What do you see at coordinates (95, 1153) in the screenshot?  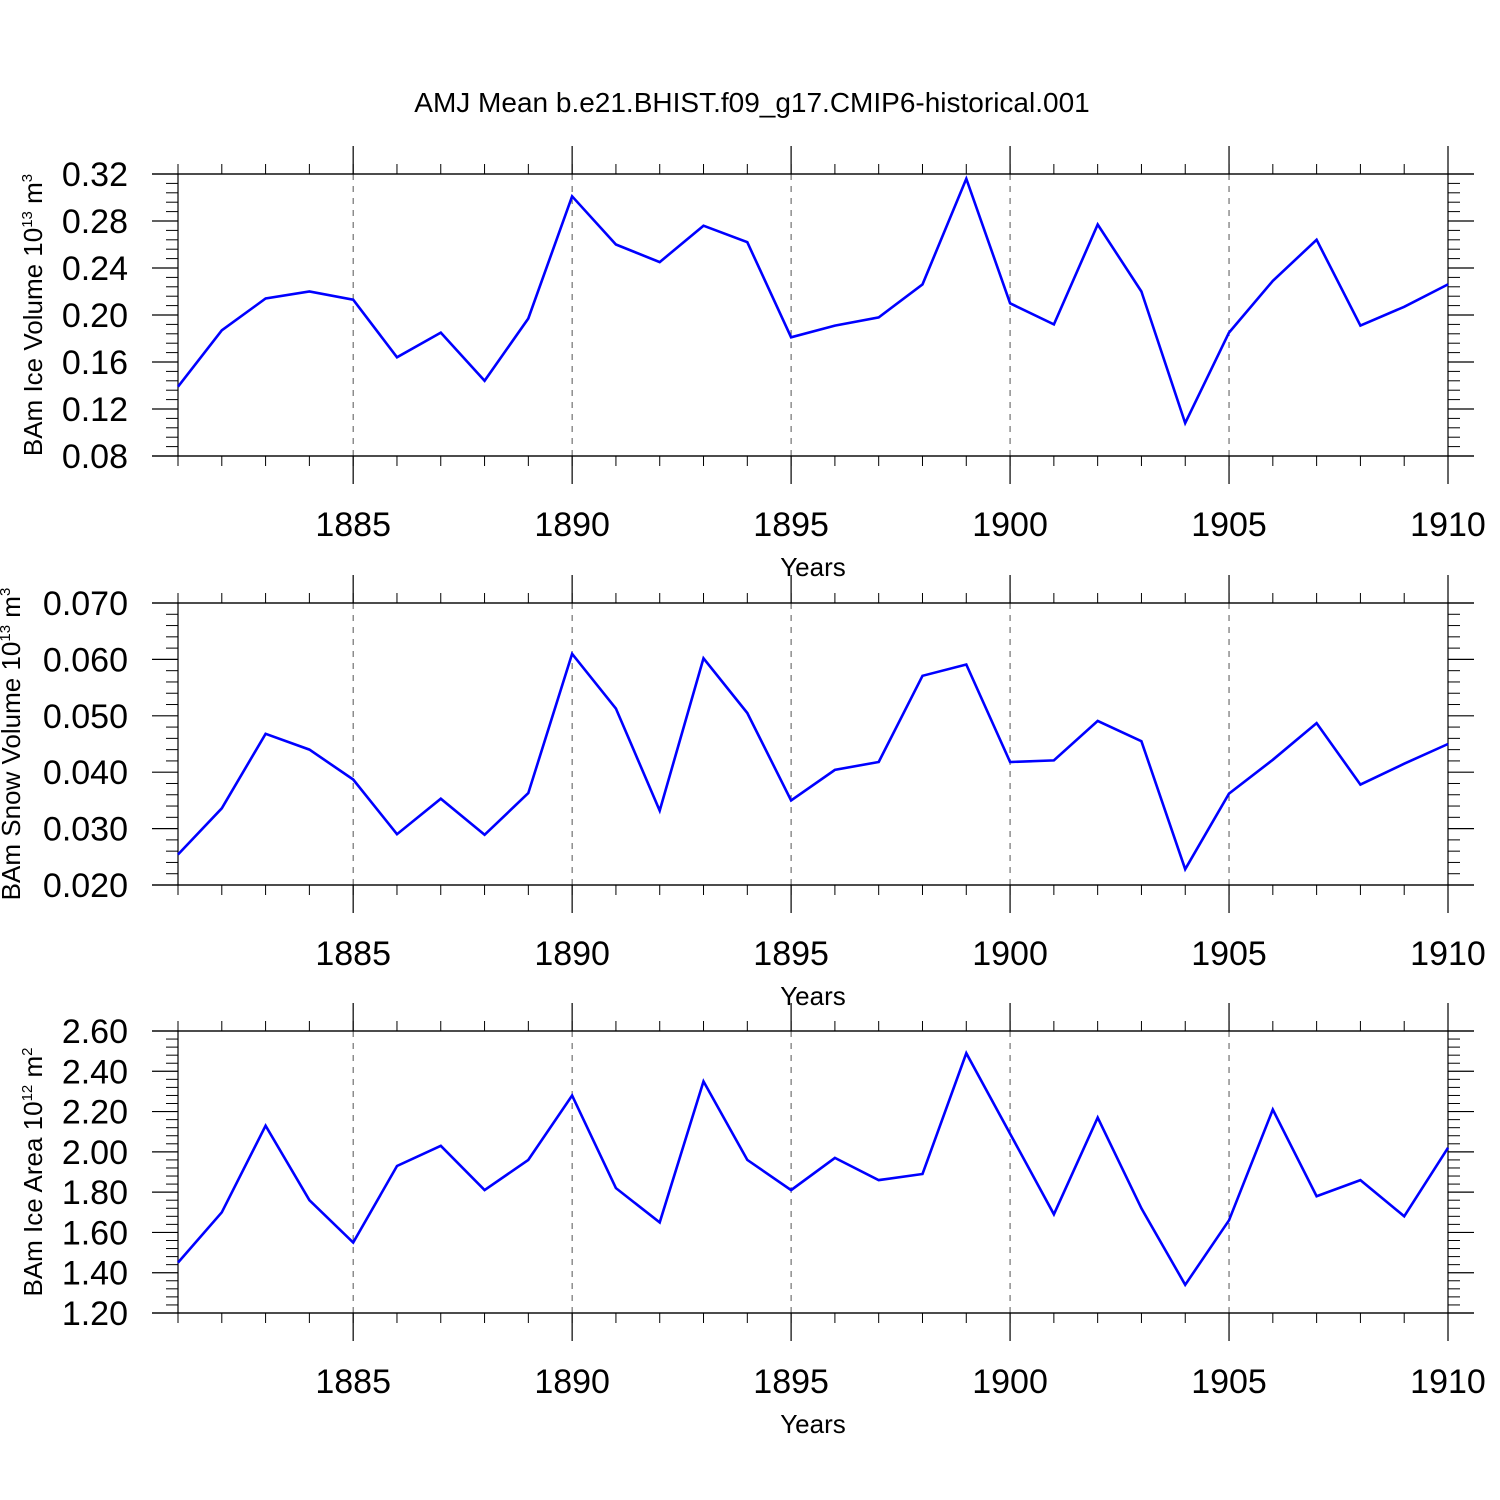 I see `y-tick-label: 2.00` at bounding box center [95, 1153].